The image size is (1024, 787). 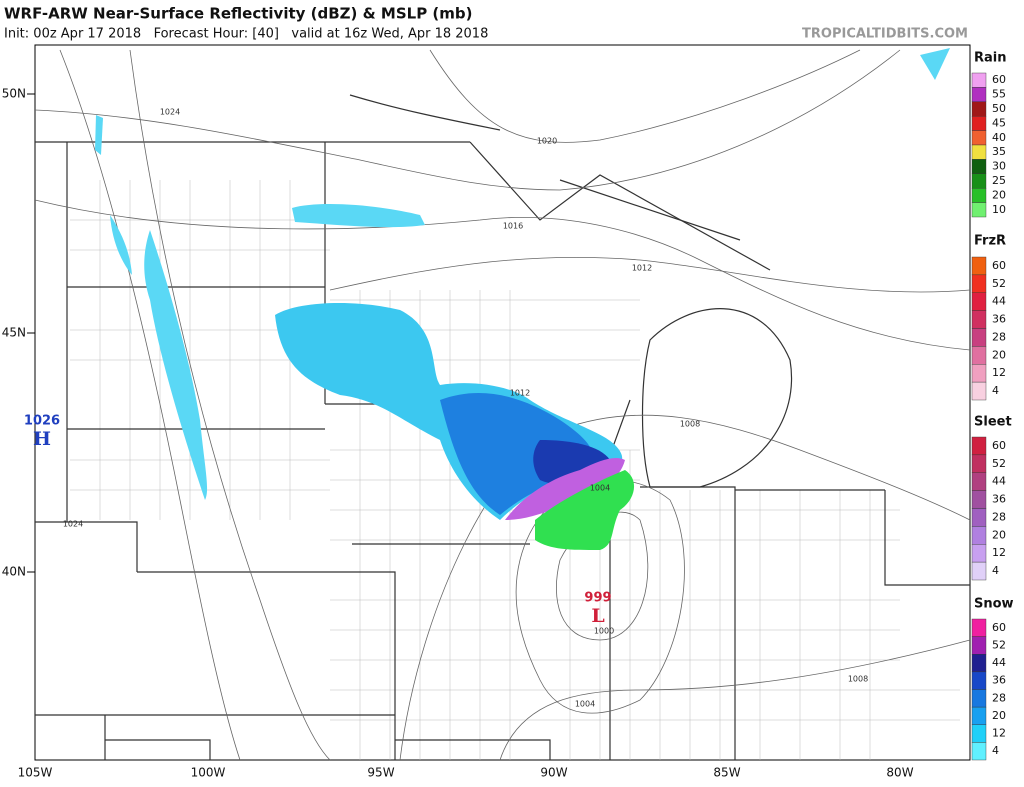 What do you see at coordinates (42, 439) in the screenshot?
I see `high-pressure-letter: H` at bounding box center [42, 439].